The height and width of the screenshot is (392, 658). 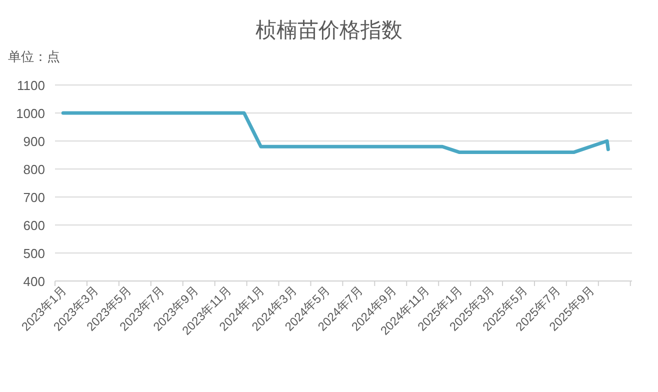 What do you see at coordinates (34, 169) in the screenshot?
I see `y-tick-label: 800` at bounding box center [34, 169].